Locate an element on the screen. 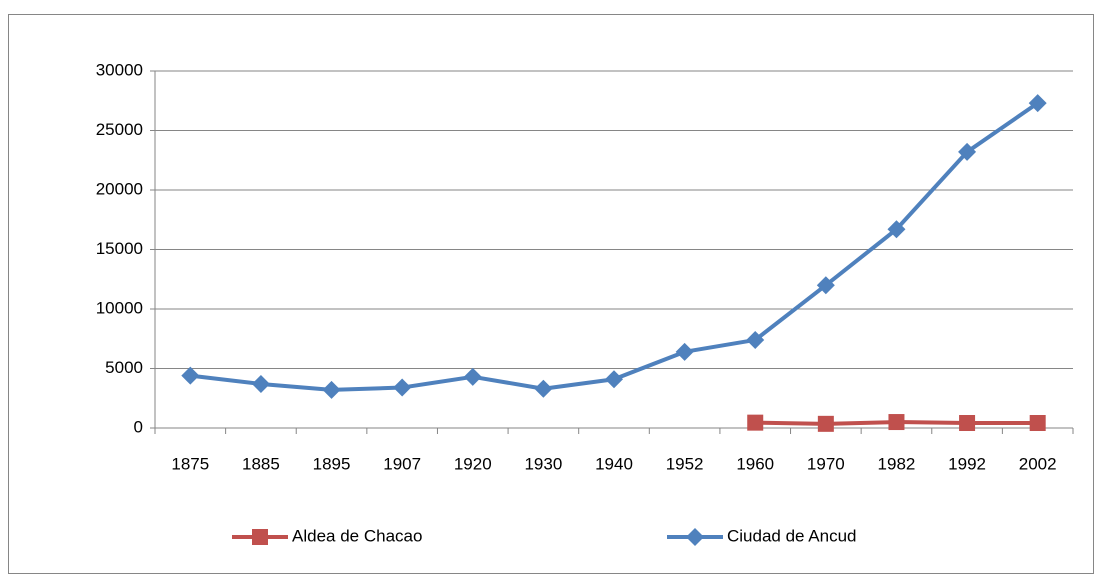 Image resolution: width=1103 pixels, height=583 pixels. x-tick-label: 1960 is located at coordinates (755, 463).